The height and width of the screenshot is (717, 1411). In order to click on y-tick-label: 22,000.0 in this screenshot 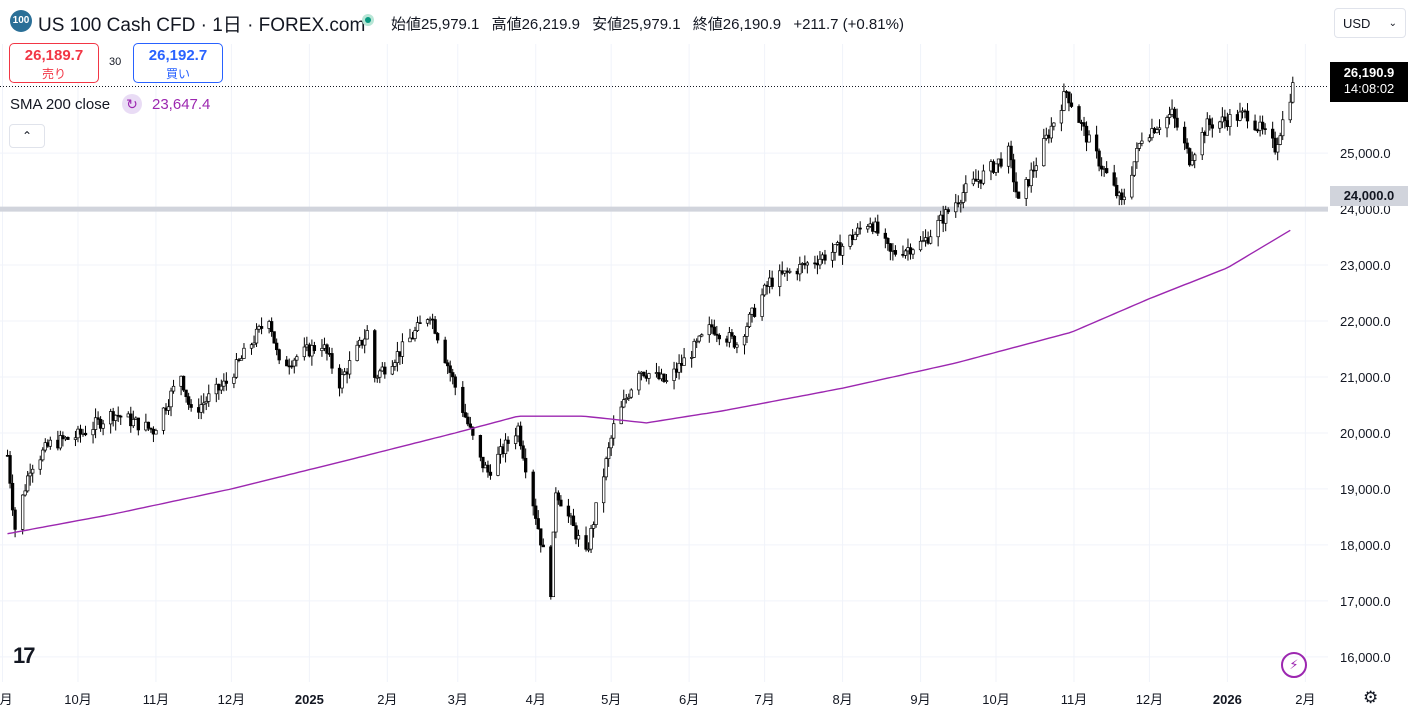, I will do `click(1365, 321)`.